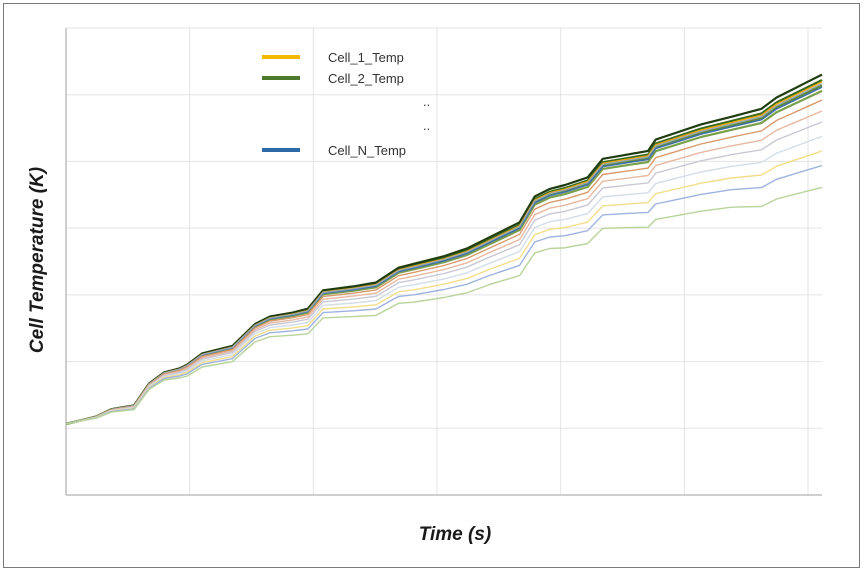 This screenshot has height=573, width=865. I want to click on legend-label-cell-2: Cell_2_Temp, so click(366, 78).